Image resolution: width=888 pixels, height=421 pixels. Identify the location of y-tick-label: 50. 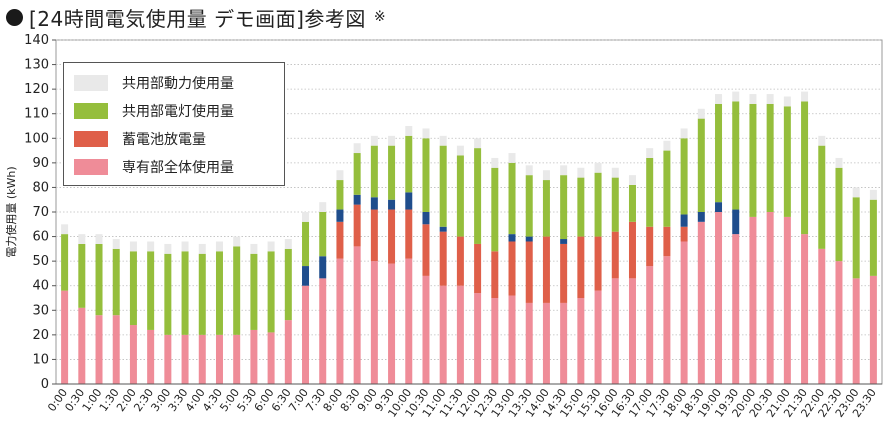
(40, 261).